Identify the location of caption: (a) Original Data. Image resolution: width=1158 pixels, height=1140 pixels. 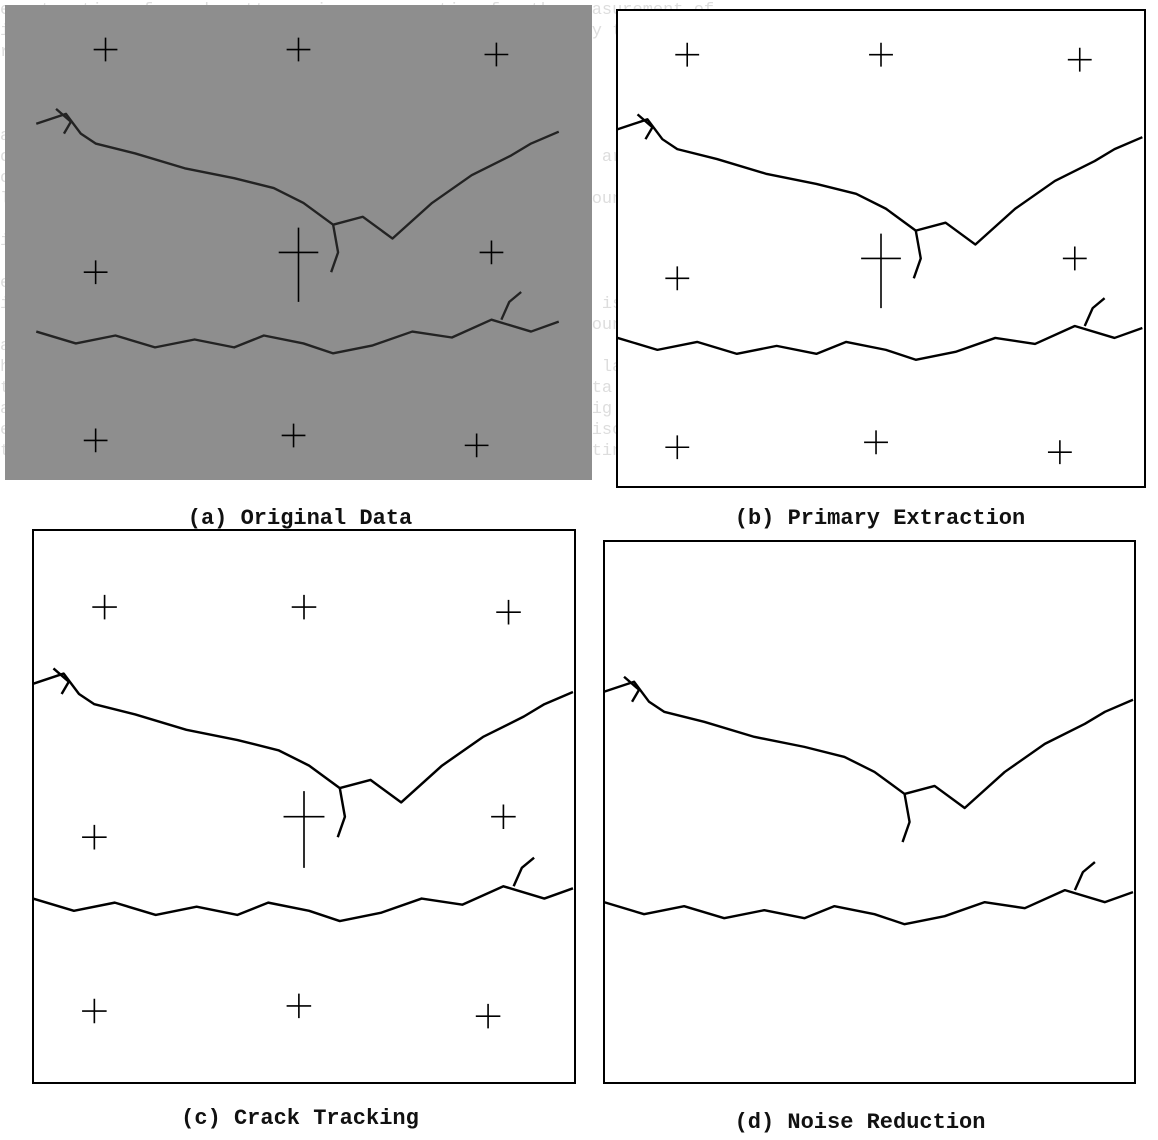
(300, 518).